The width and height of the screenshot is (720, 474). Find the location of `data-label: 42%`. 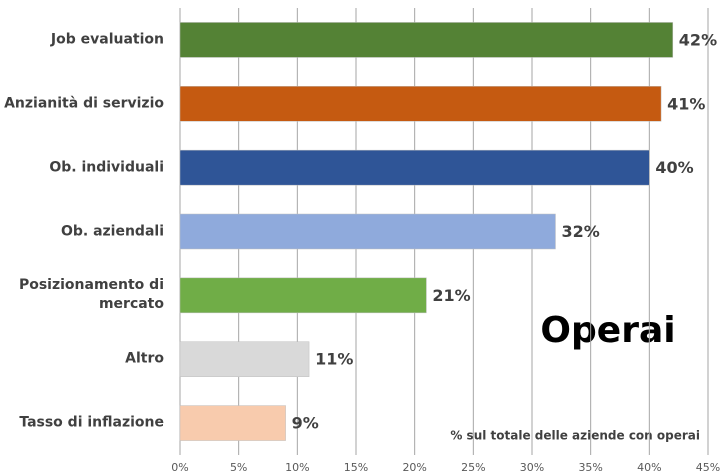

data-label: 42% is located at coordinates (698, 39).